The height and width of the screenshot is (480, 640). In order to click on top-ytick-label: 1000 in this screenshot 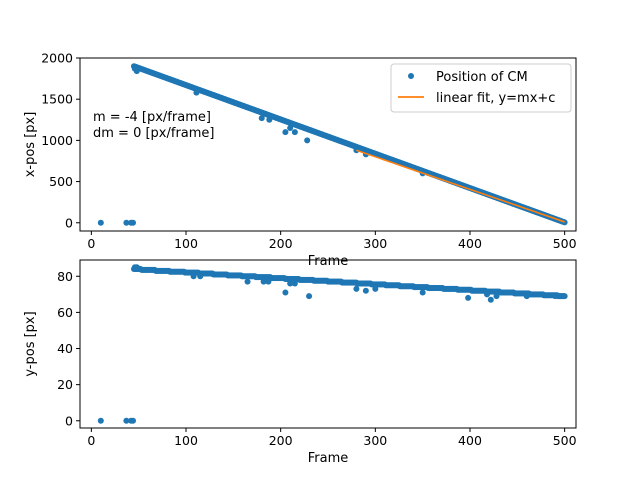, I will do `click(57, 140)`.